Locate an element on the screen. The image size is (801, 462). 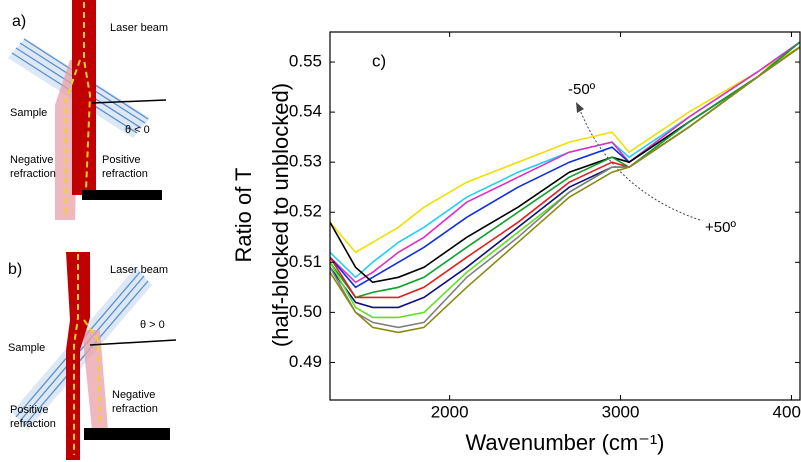
x-tick-label: 2000 is located at coordinates (450, 411).